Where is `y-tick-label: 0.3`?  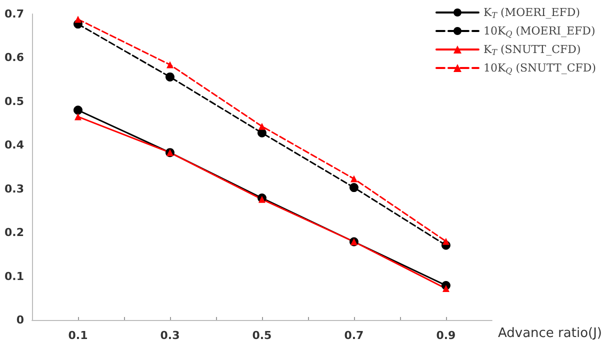
y-tick-label: 0.3 is located at coordinates (14, 189).